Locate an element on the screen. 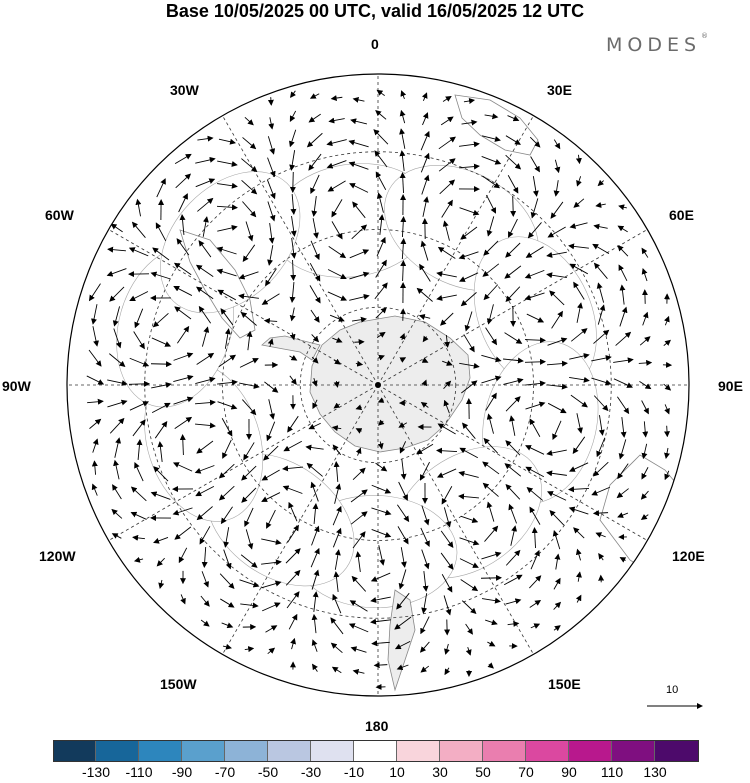 The height and width of the screenshot is (783, 750). south-pole-marker is located at coordinates (378, 385).